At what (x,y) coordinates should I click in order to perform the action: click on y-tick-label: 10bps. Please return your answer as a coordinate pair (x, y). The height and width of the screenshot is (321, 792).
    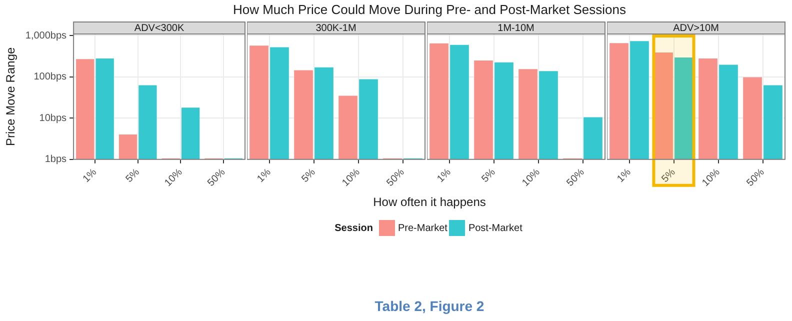
    Looking at the image, I should click on (53, 118).